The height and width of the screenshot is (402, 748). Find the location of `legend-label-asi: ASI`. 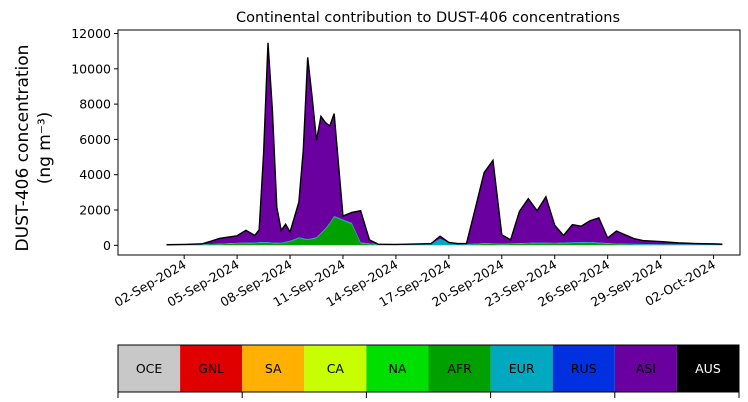

legend-label-asi: ASI is located at coordinates (646, 368).